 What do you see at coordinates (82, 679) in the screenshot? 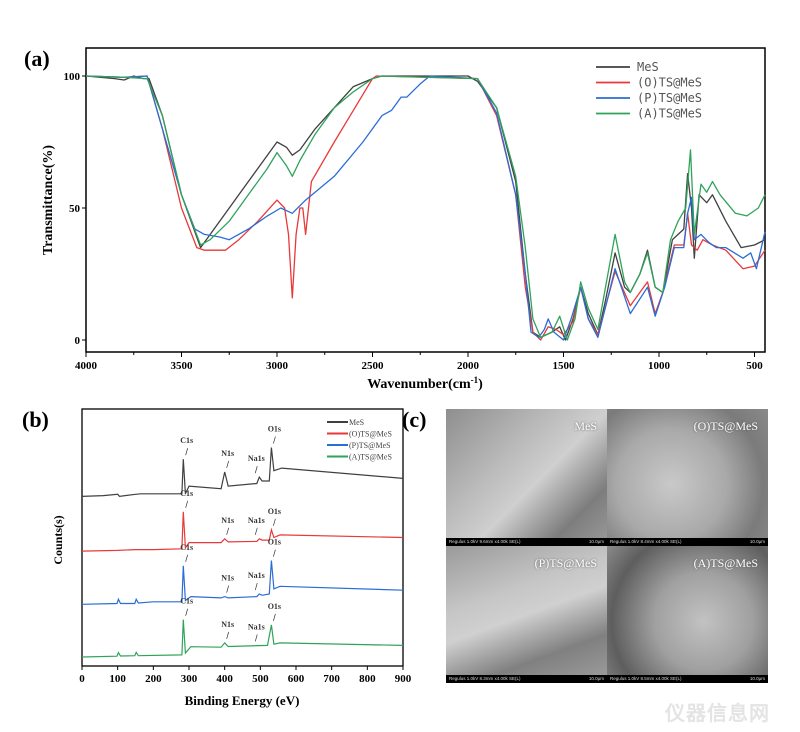
I see `xps-x-tick-label: 0` at bounding box center [82, 679].